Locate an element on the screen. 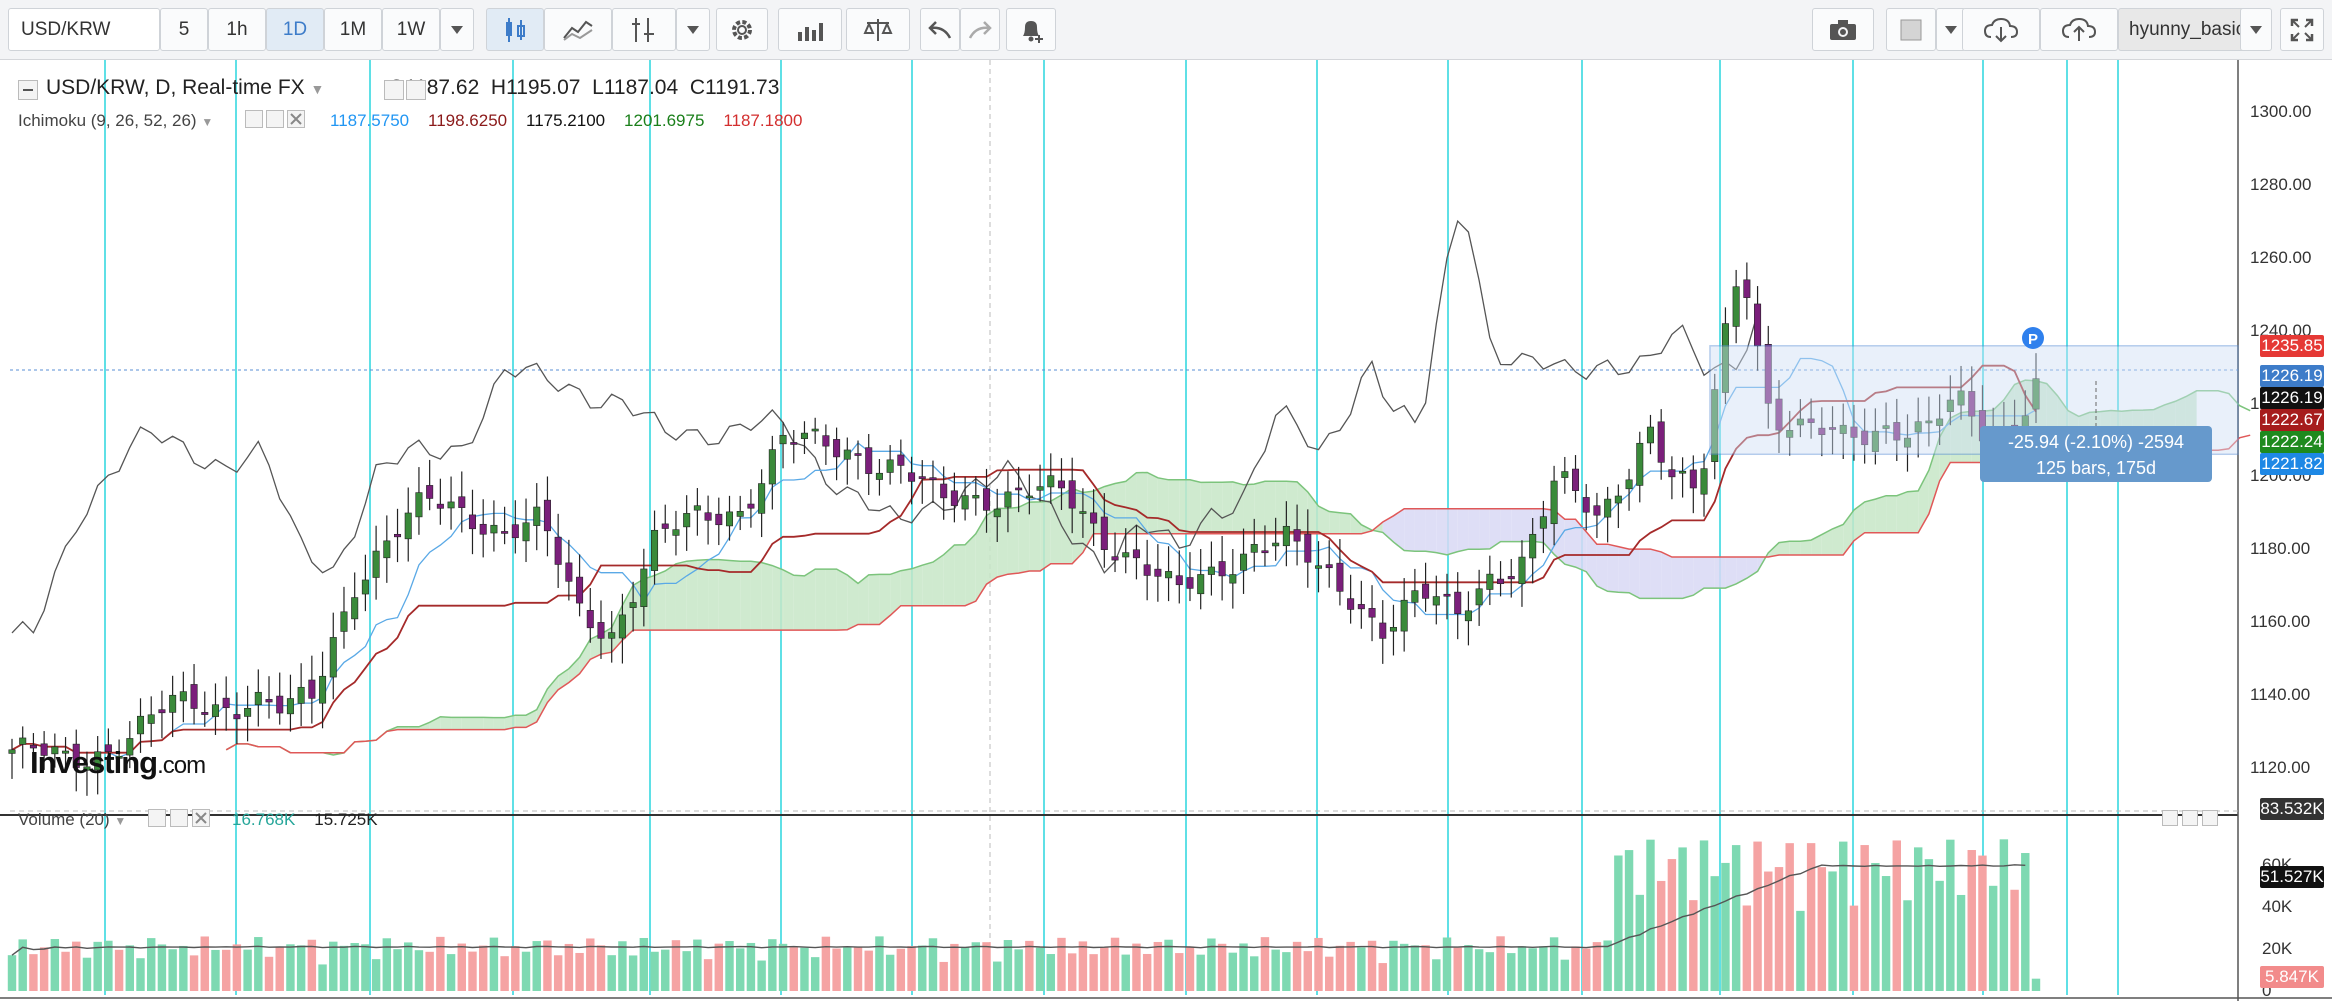 The height and width of the screenshot is (1001, 2332). top-toolbar: USD/KRW 5 1h 1D 1M 1W is located at coordinates (1166, 30).